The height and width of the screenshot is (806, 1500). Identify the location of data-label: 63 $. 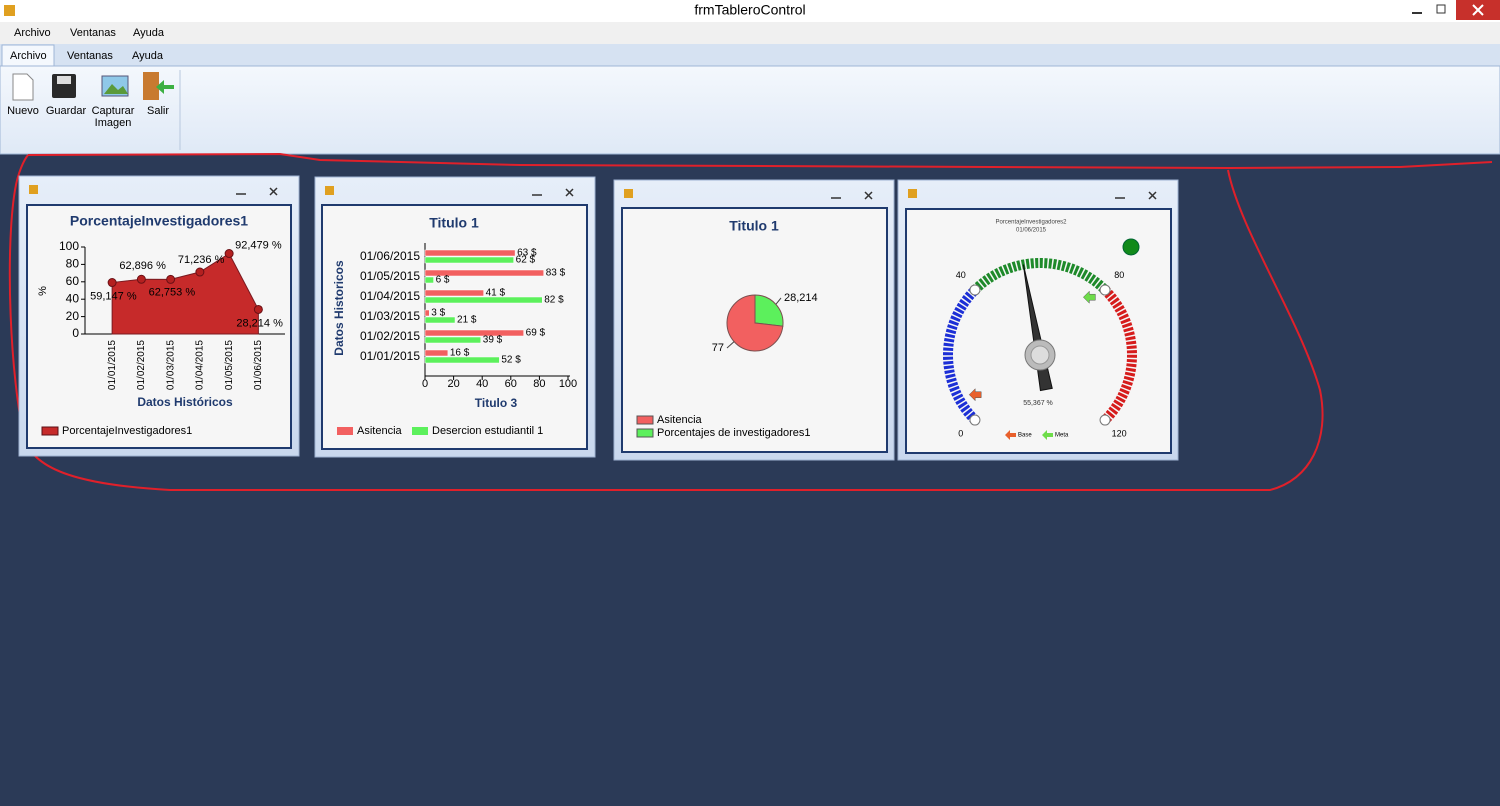
(527, 253).